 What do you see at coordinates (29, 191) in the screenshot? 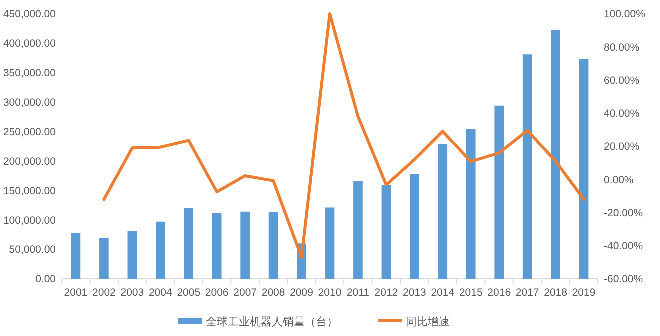
I see `y-tick-label: 150,000.00` at bounding box center [29, 191].